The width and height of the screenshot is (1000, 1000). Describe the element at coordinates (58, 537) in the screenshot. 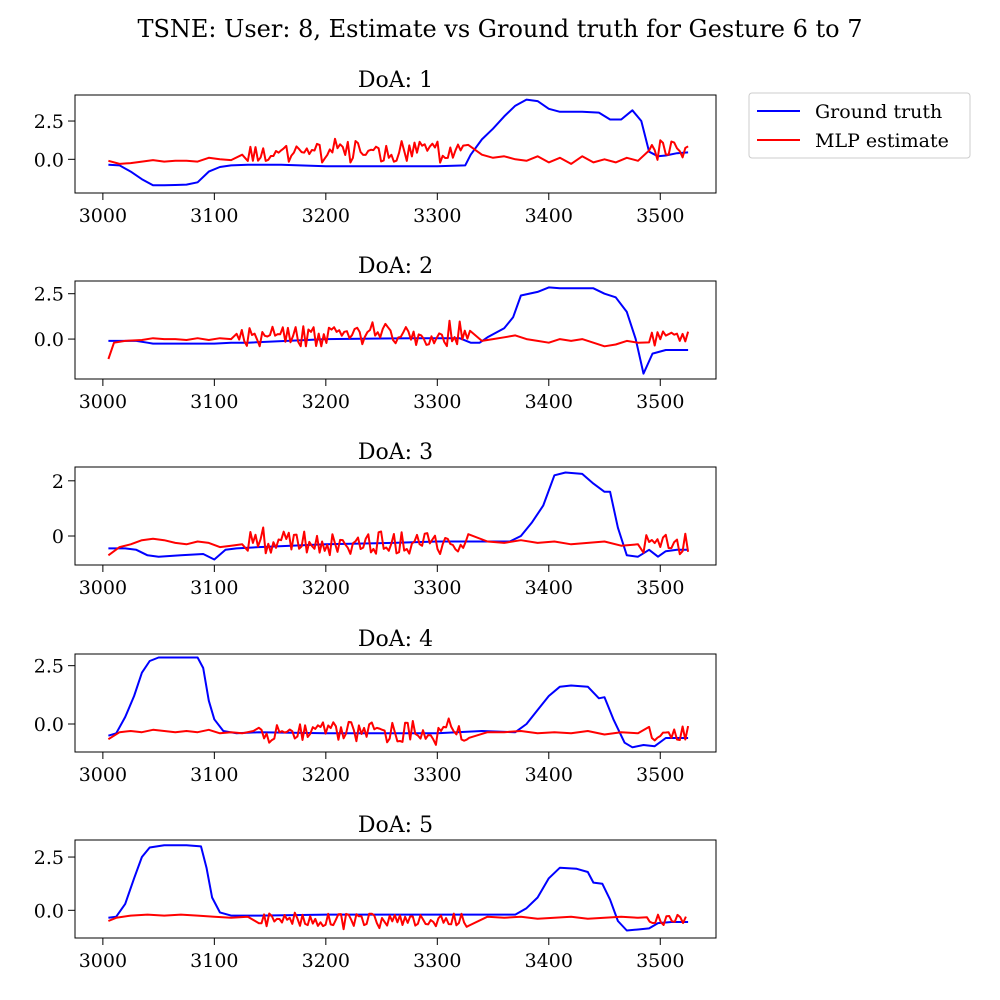

I see `y-tick-label: 0` at that location.